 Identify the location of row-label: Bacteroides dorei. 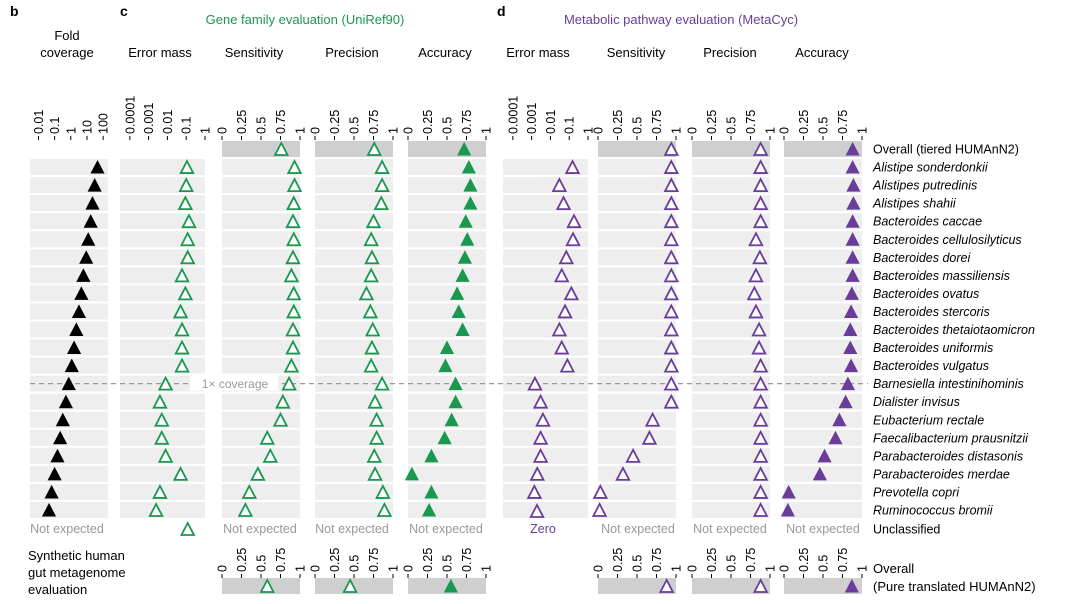
(922, 258).